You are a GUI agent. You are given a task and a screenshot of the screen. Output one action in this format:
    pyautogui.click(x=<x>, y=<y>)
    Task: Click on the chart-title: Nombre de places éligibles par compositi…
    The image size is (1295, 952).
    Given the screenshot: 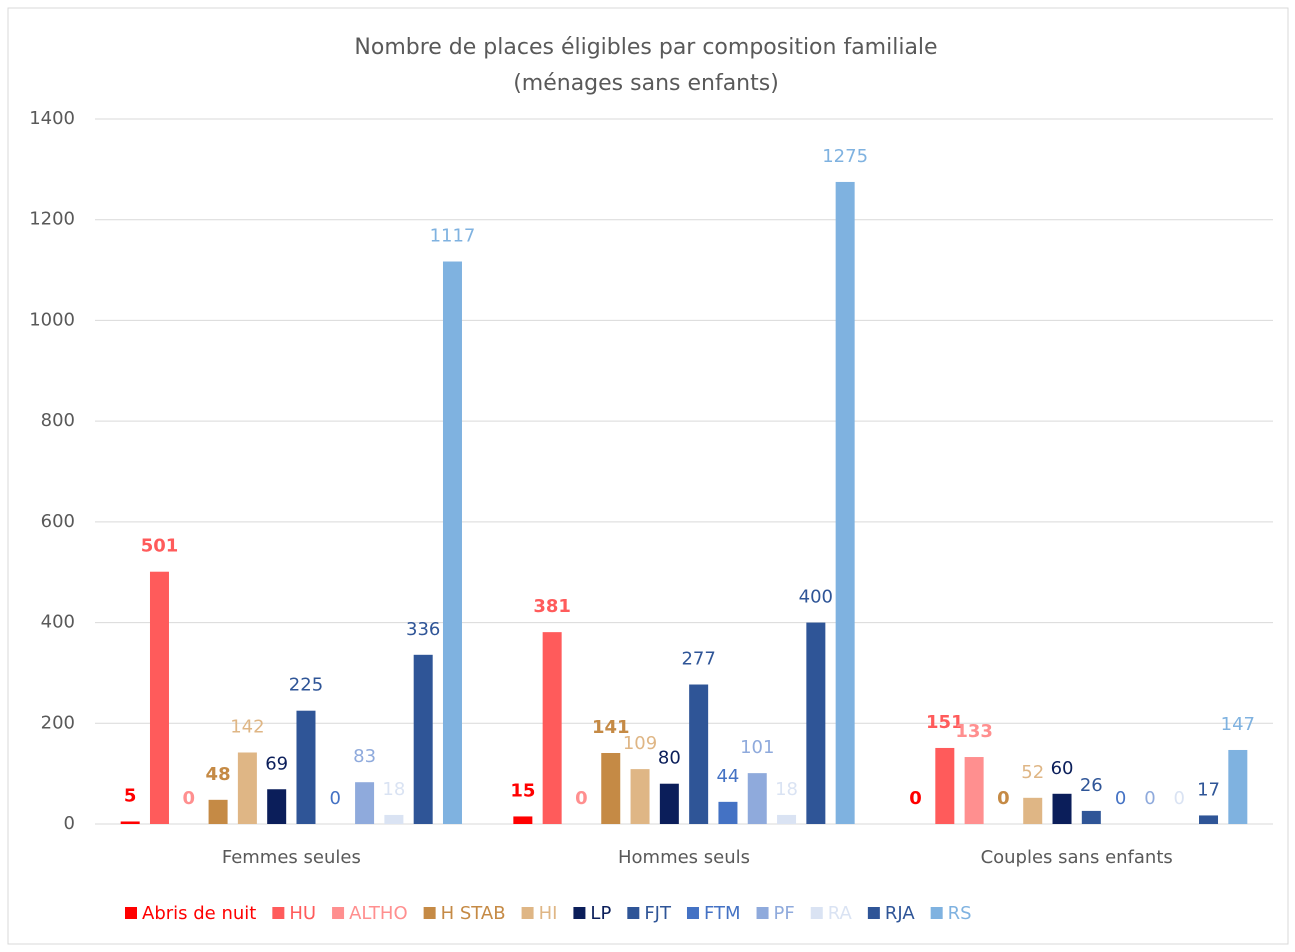 What is the action you would take?
    pyautogui.click(x=645, y=47)
    